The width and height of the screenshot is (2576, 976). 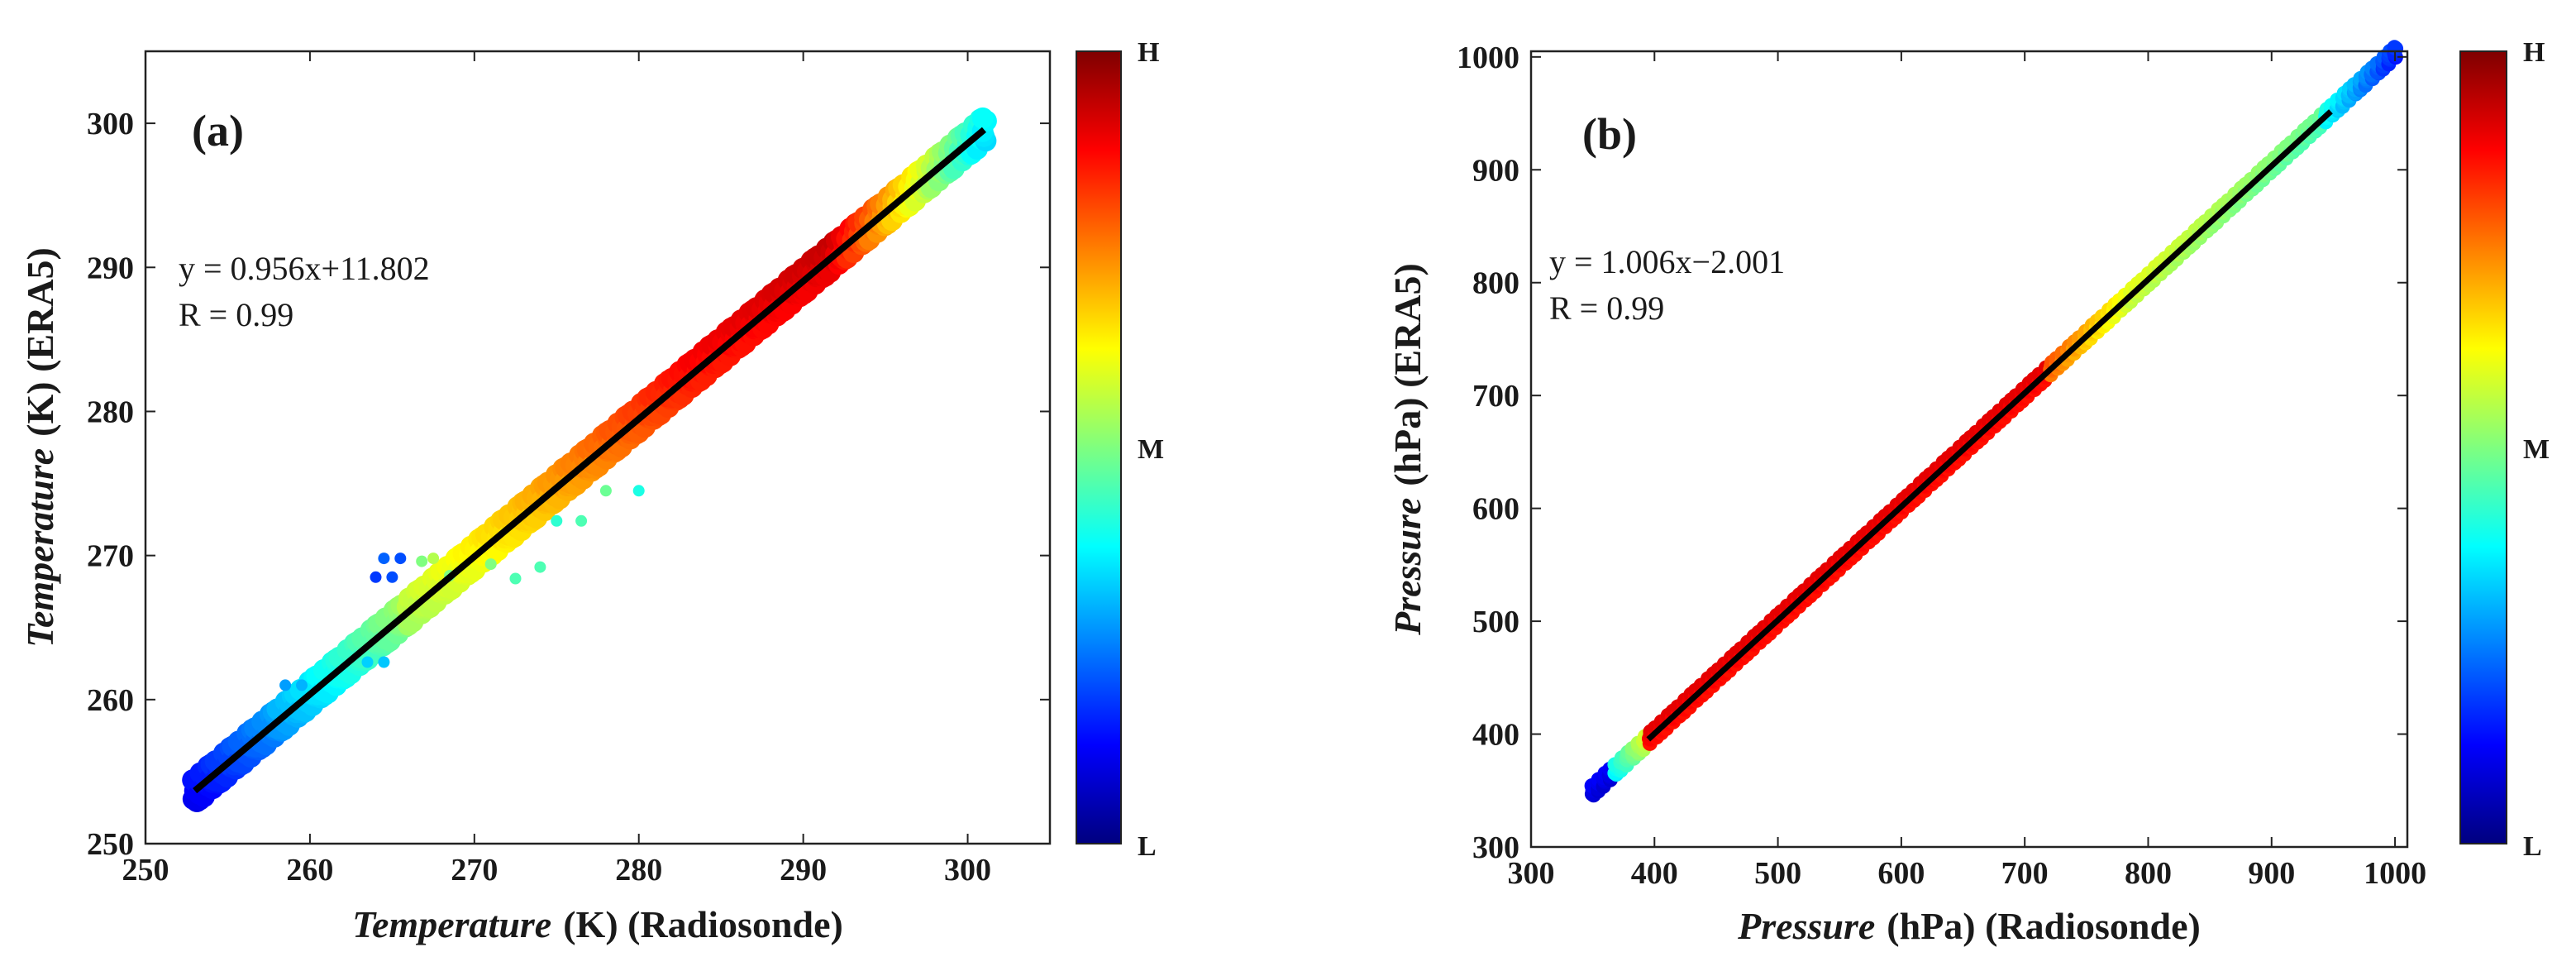 I want to click on y-tick-label: 600, so click(x=1495, y=510).